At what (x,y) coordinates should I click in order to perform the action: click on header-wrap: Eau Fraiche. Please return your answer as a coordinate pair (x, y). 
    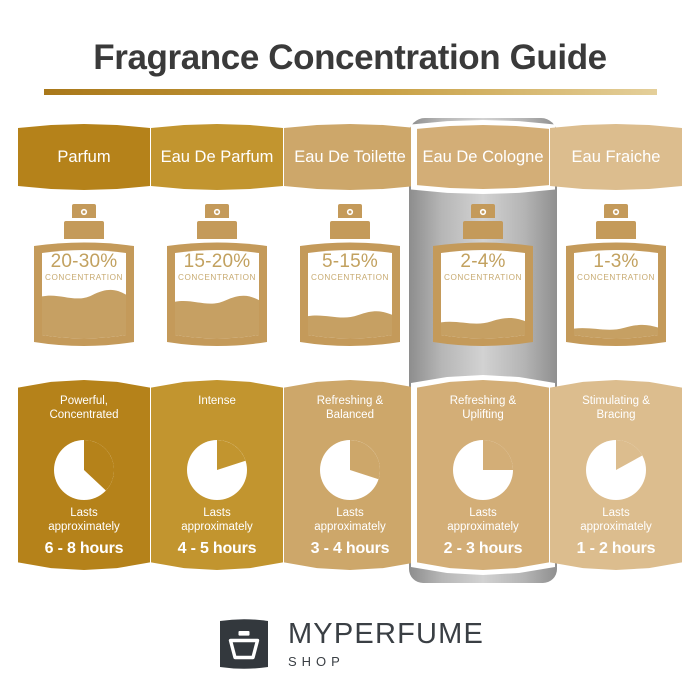
    Looking at the image, I should click on (616, 157).